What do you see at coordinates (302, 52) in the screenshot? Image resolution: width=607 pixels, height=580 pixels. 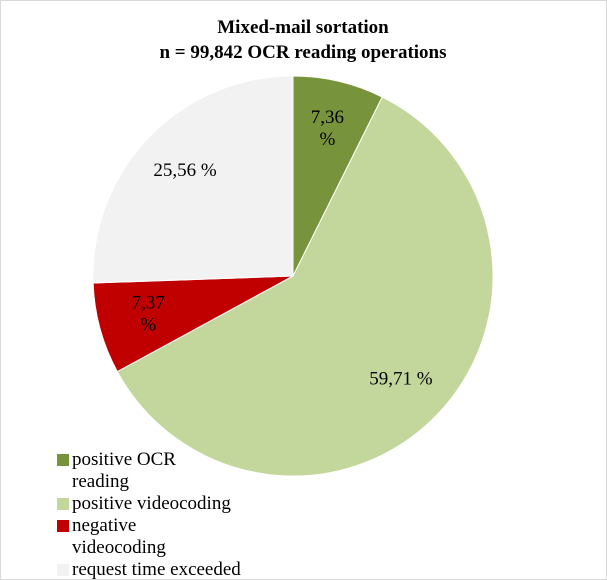 I see `chart-subtitle: n = 99,842 OCR reading operations` at bounding box center [302, 52].